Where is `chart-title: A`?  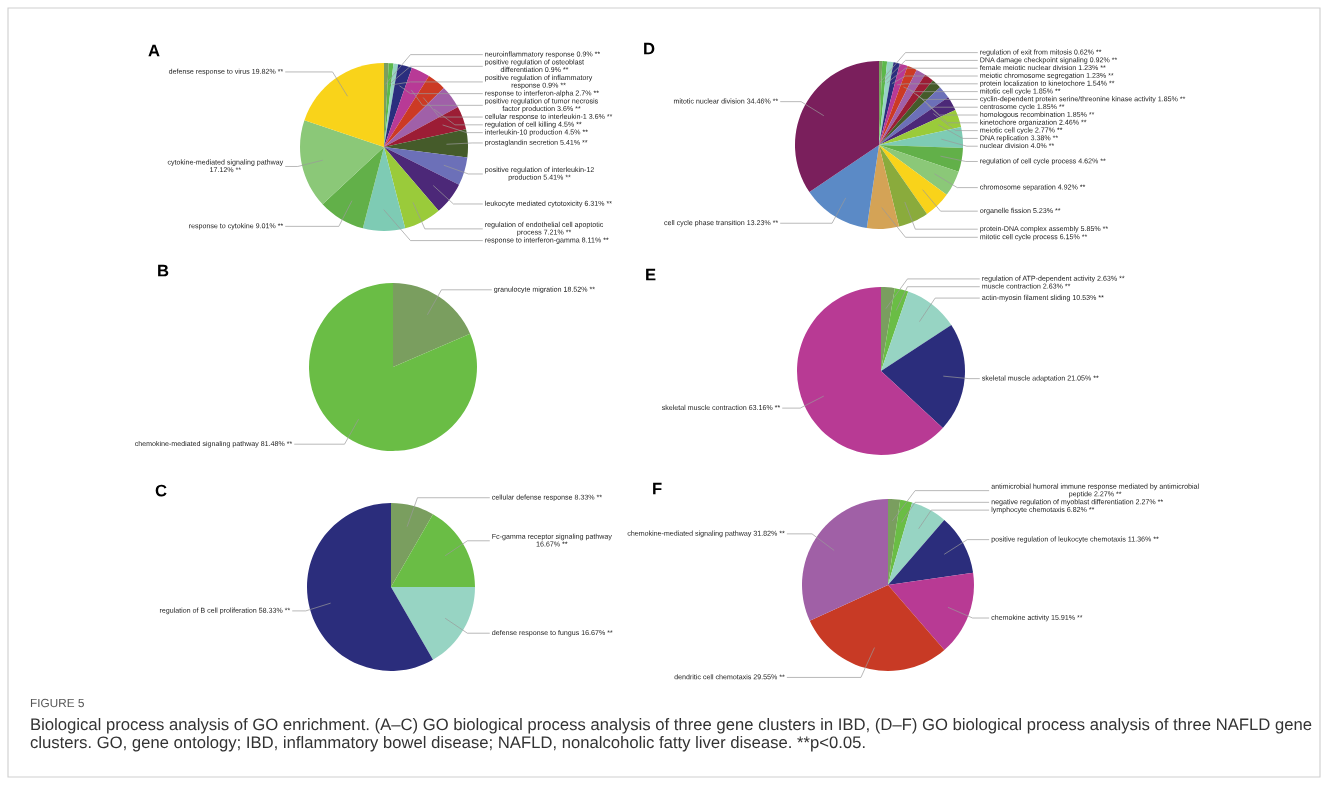 chart-title: A is located at coordinates (154, 50).